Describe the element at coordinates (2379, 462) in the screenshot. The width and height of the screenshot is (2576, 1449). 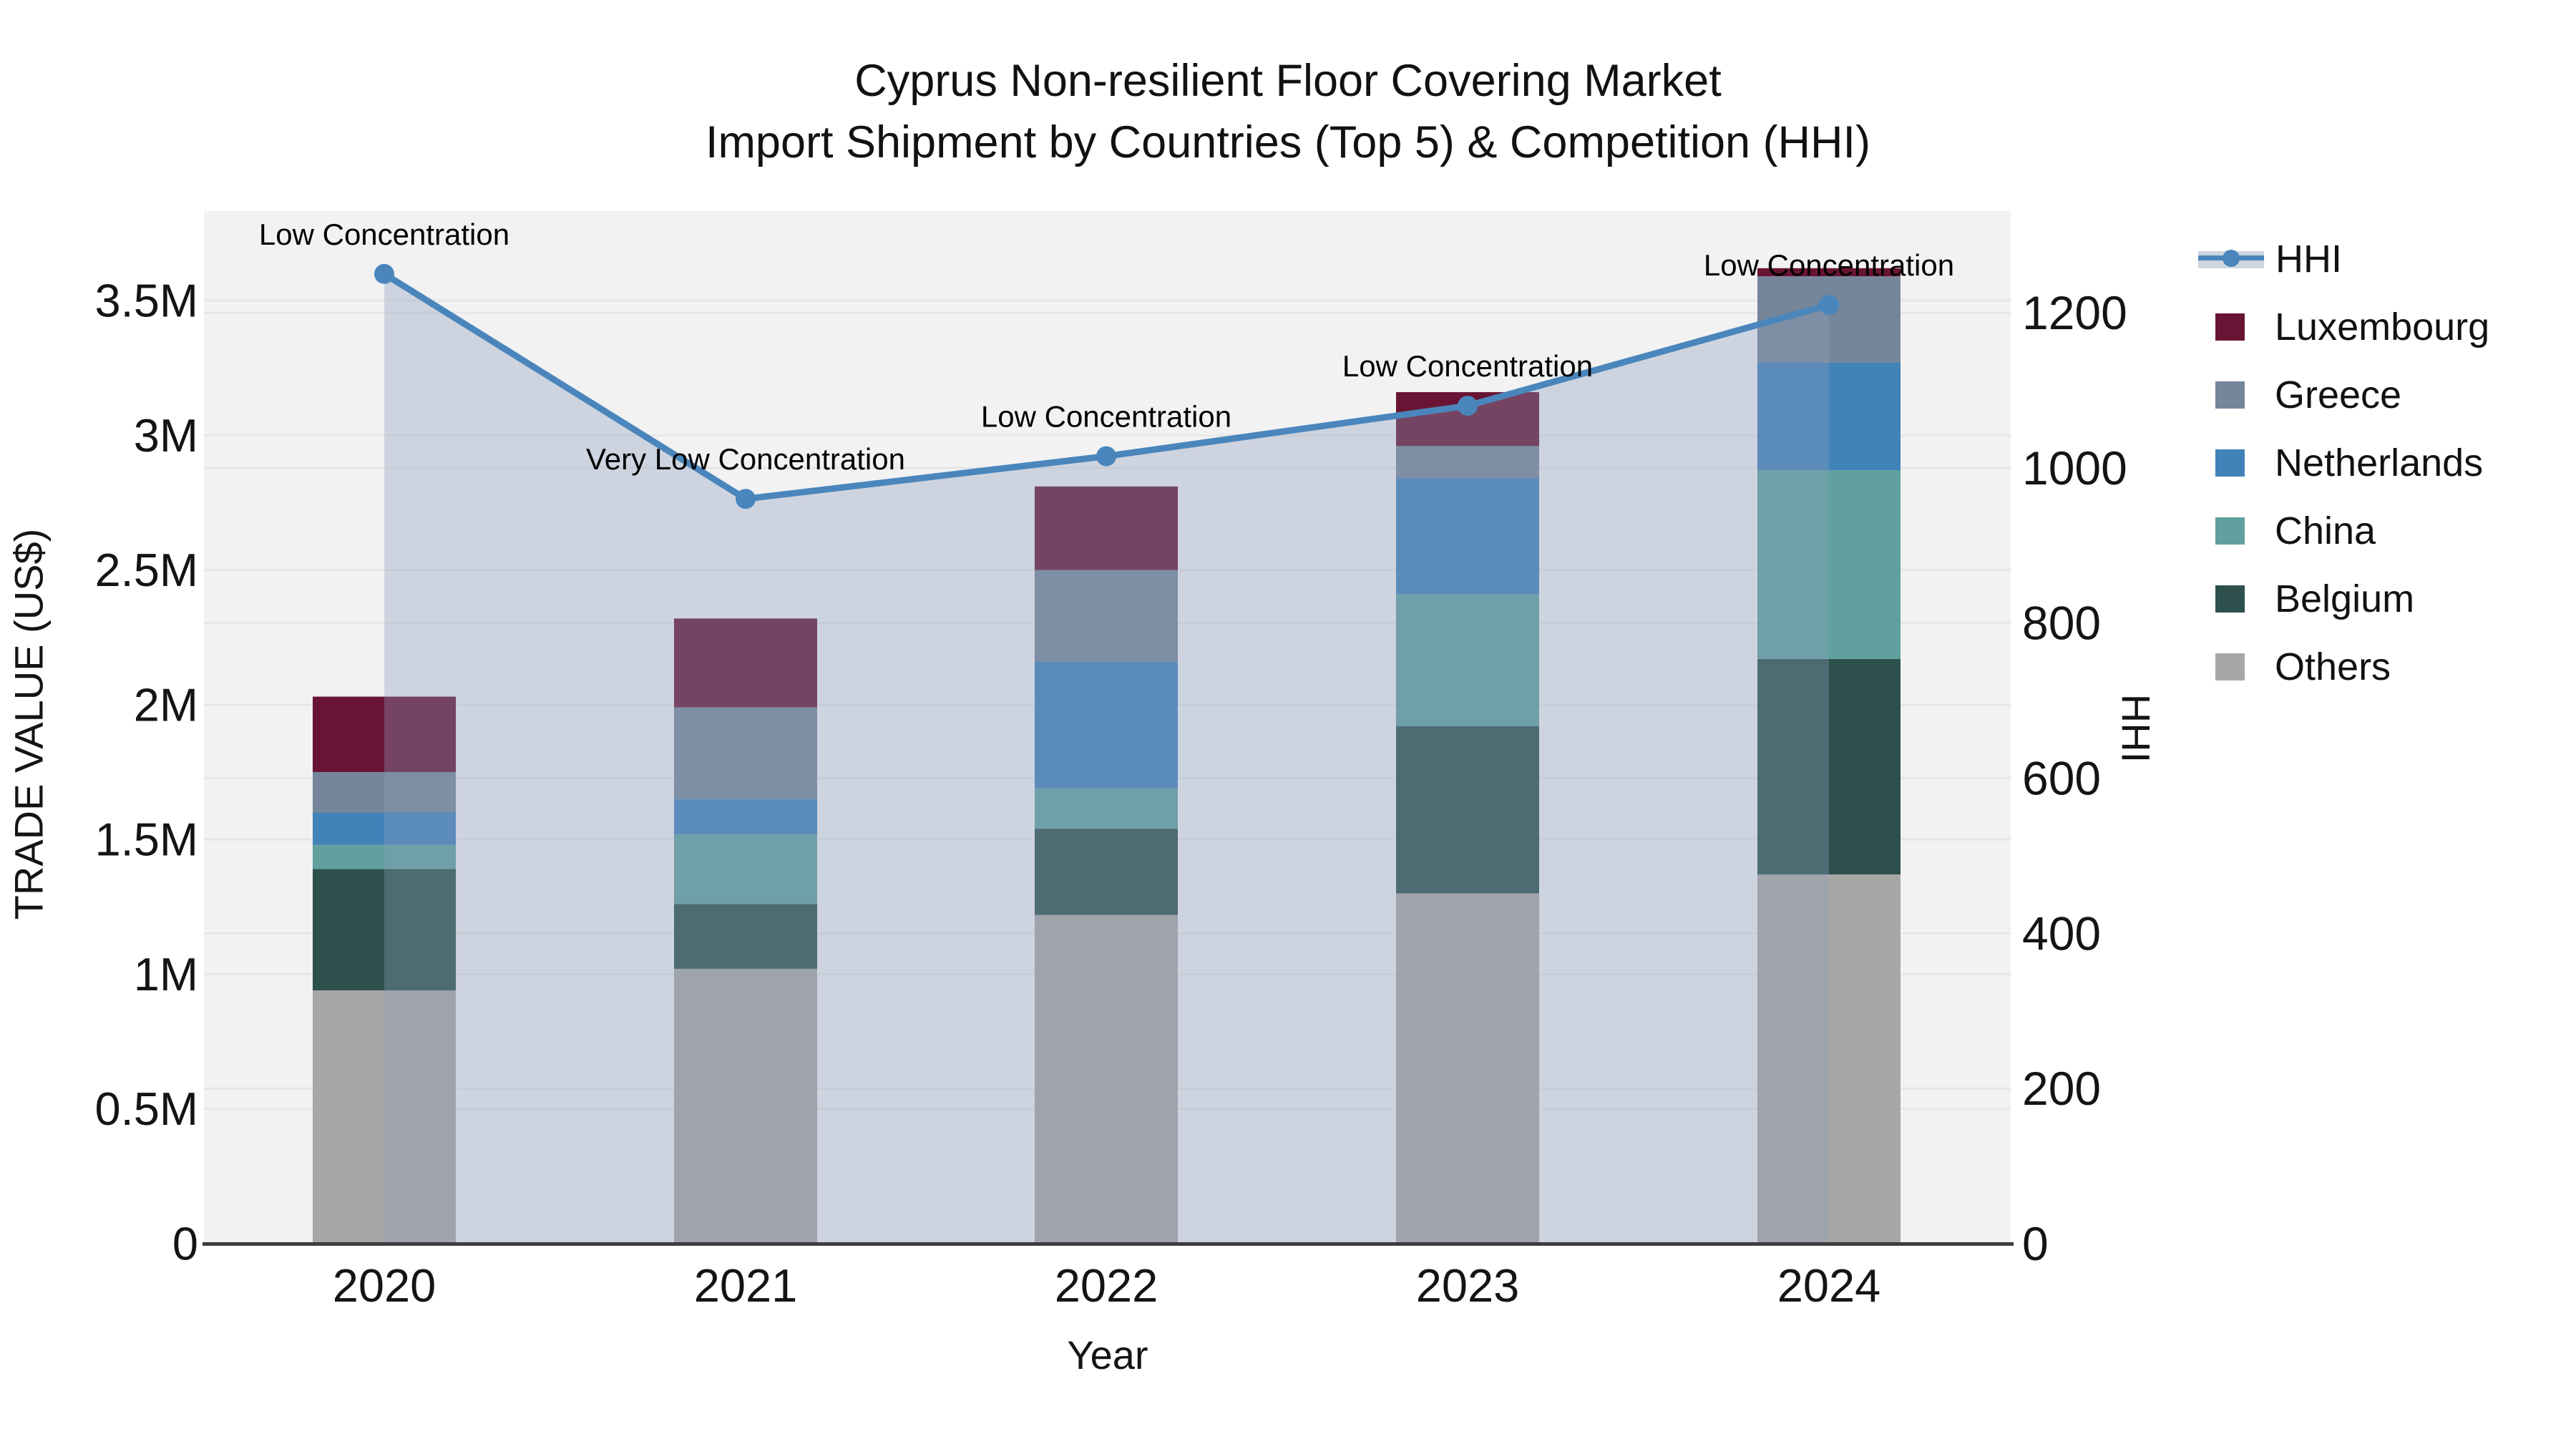
I see `legend-label: Netherlands` at that location.